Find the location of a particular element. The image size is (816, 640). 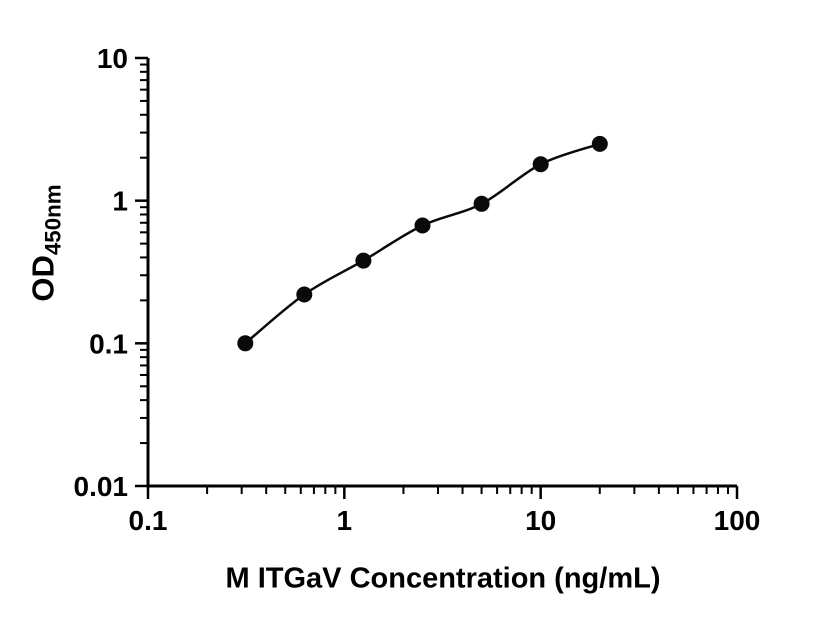

fit-curve is located at coordinates (422, 243).